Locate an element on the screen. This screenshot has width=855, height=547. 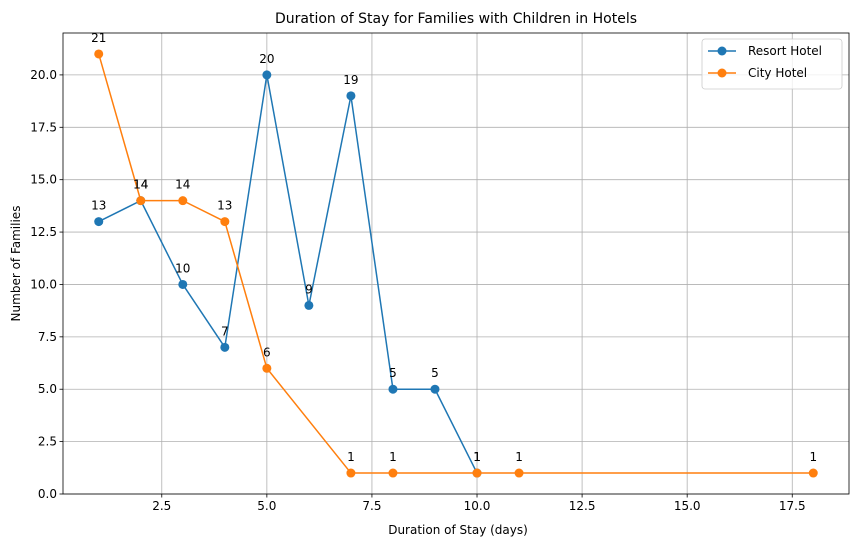
x-tick-label: 5.0 is located at coordinates (266, 506).